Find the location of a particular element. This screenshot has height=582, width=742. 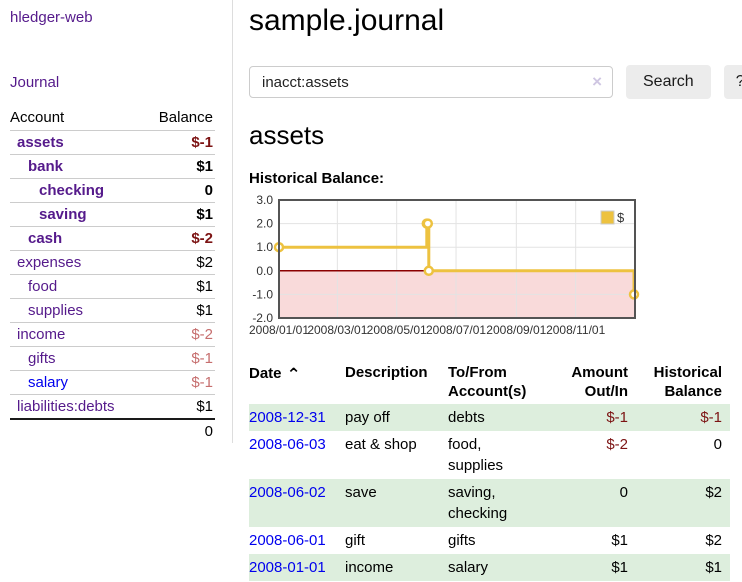

transaction-date-link: 2008-06-01 is located at coordinates (287, 540).